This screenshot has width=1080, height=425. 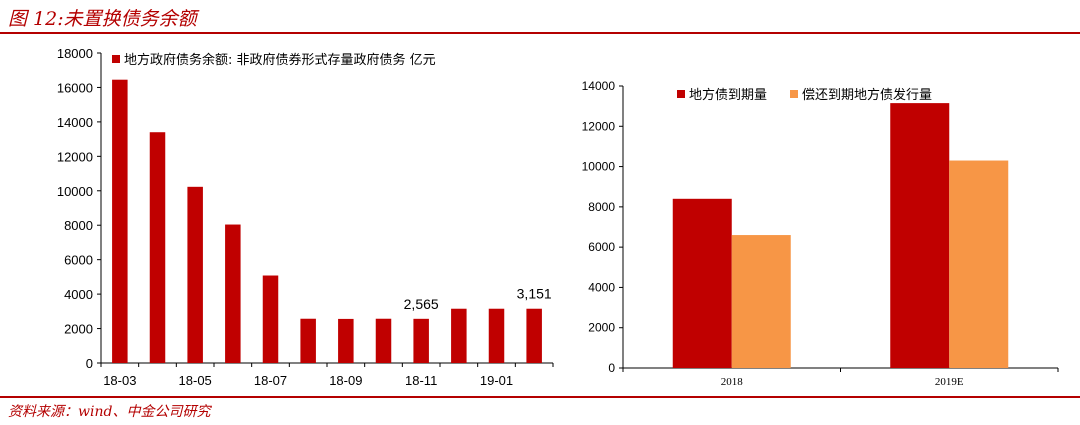 I want to click on x-tick-label: 2019E, so click(x=949, y=382).